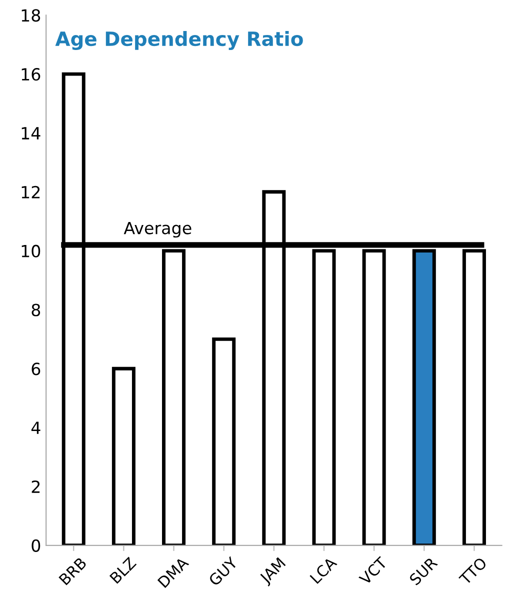  What do you see at coordinates (36, 545) in the screenshot?
I see `y-tick-label: 0` at bounding box center [36, 545].